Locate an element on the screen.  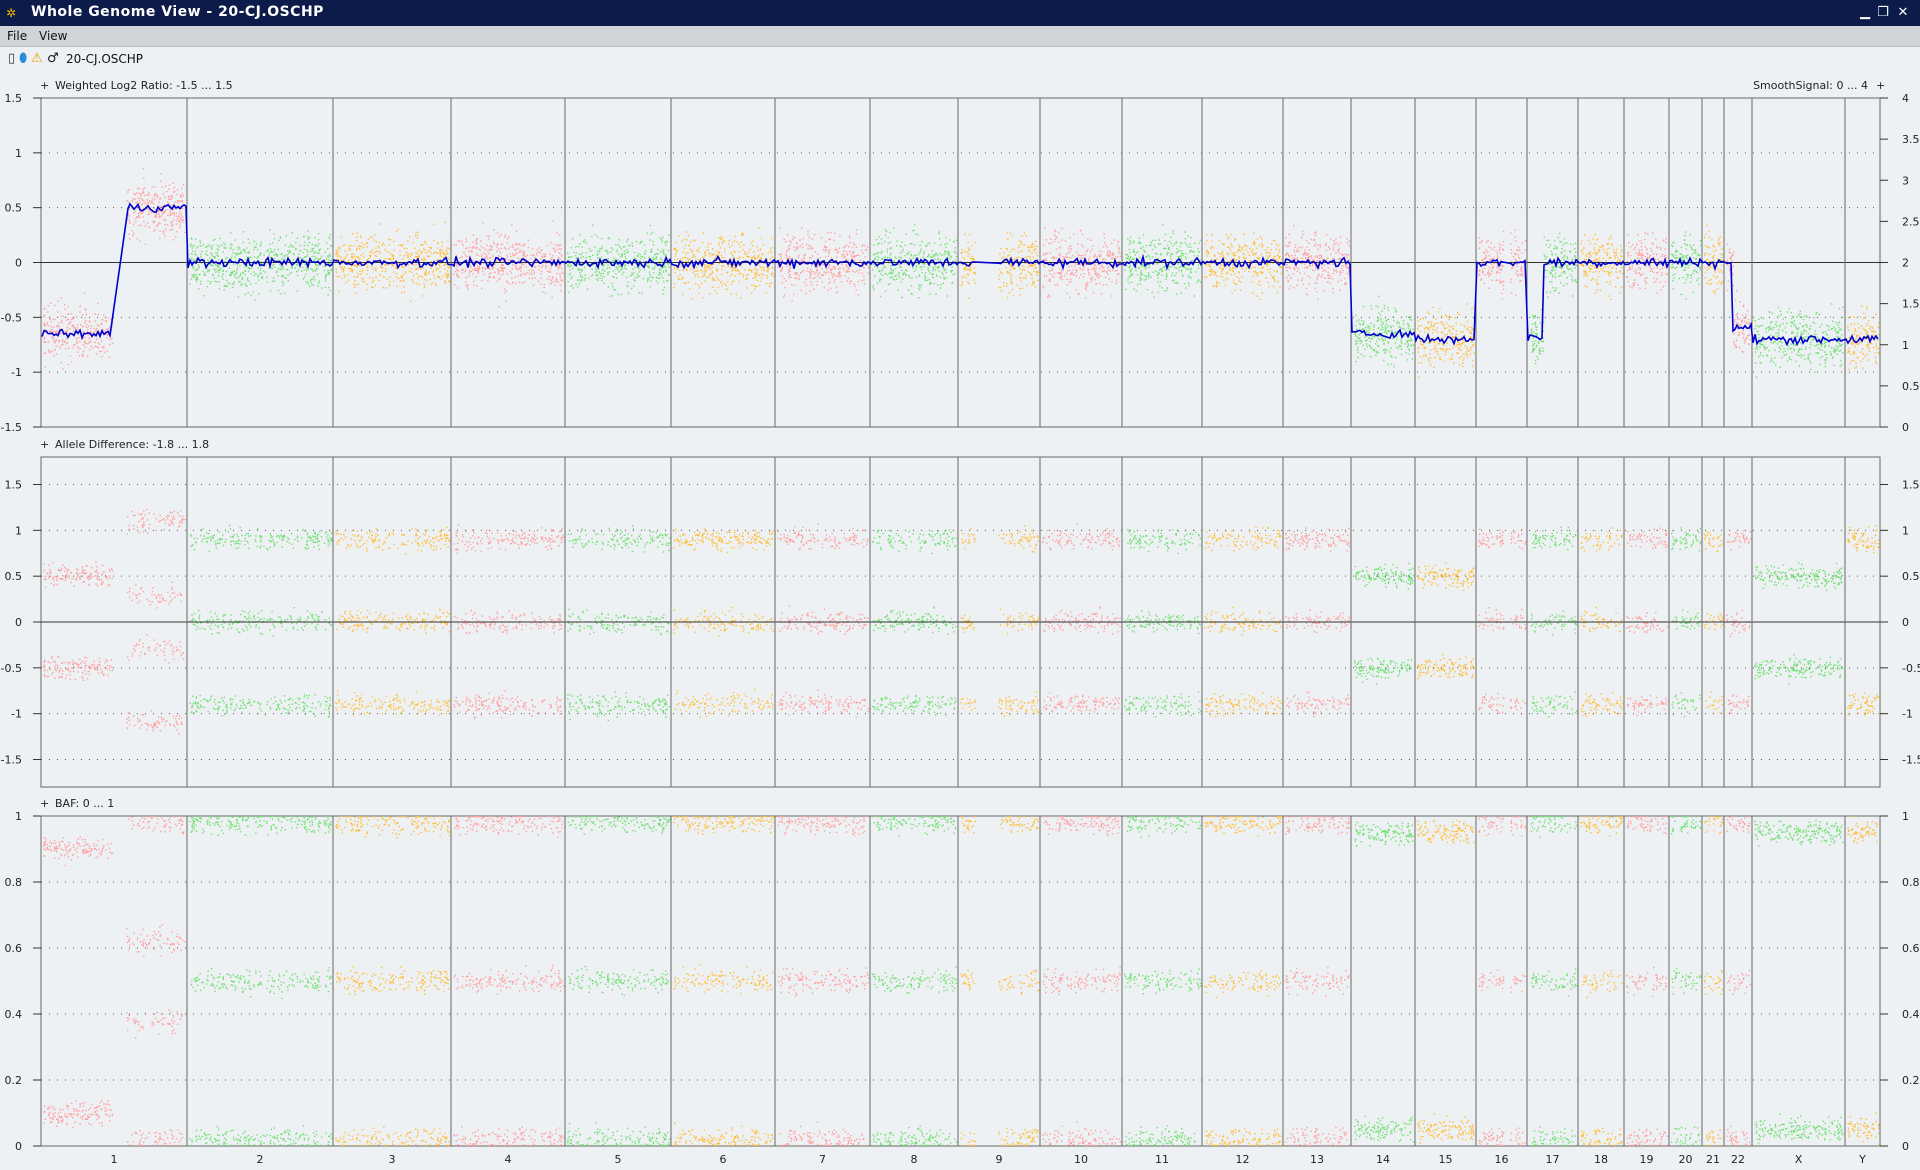
chr-2-log2-points is located at coordinates (261, 265).